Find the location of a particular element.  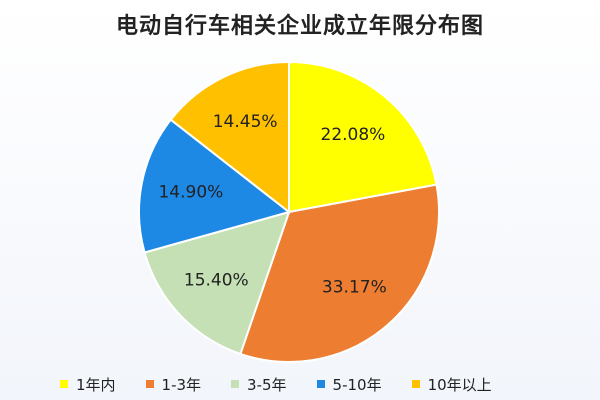

legend-label-3: 3-5年 is located at coordinates (267, 384).